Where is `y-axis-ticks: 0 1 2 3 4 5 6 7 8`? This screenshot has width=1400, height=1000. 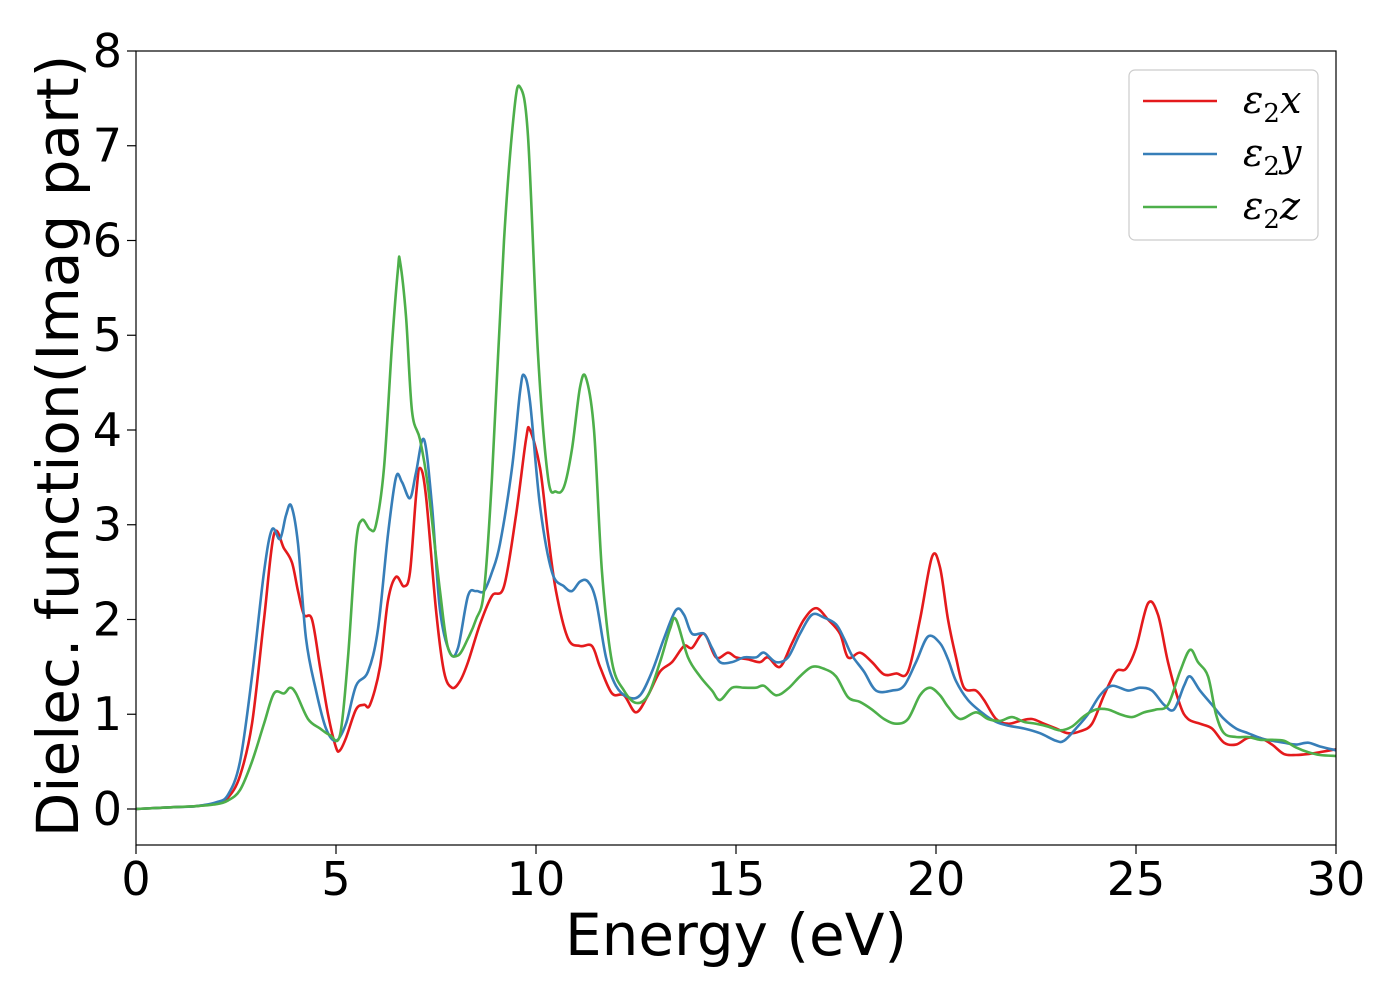
y-axis-ticks: 0 1 2 3 4 5 6 7 8 is located at coordinates (114, 430).